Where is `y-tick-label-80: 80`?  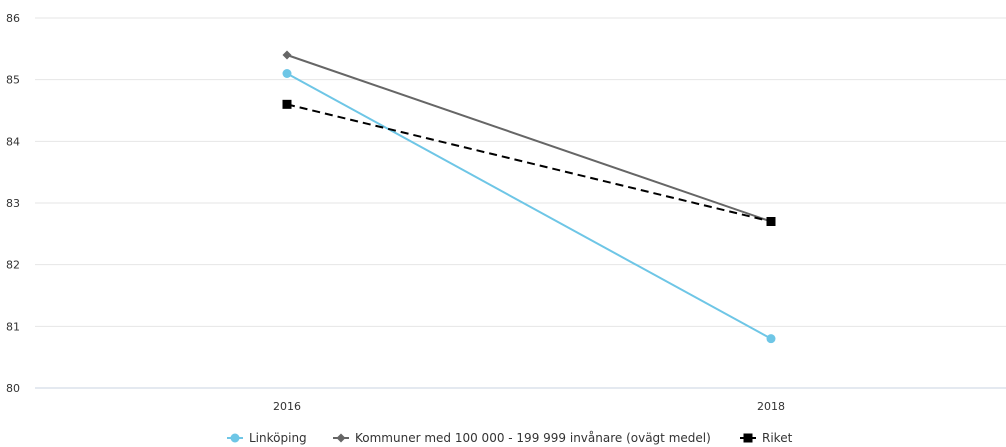 y-tick-label-80: 80 is located at coordinates (13, 388).